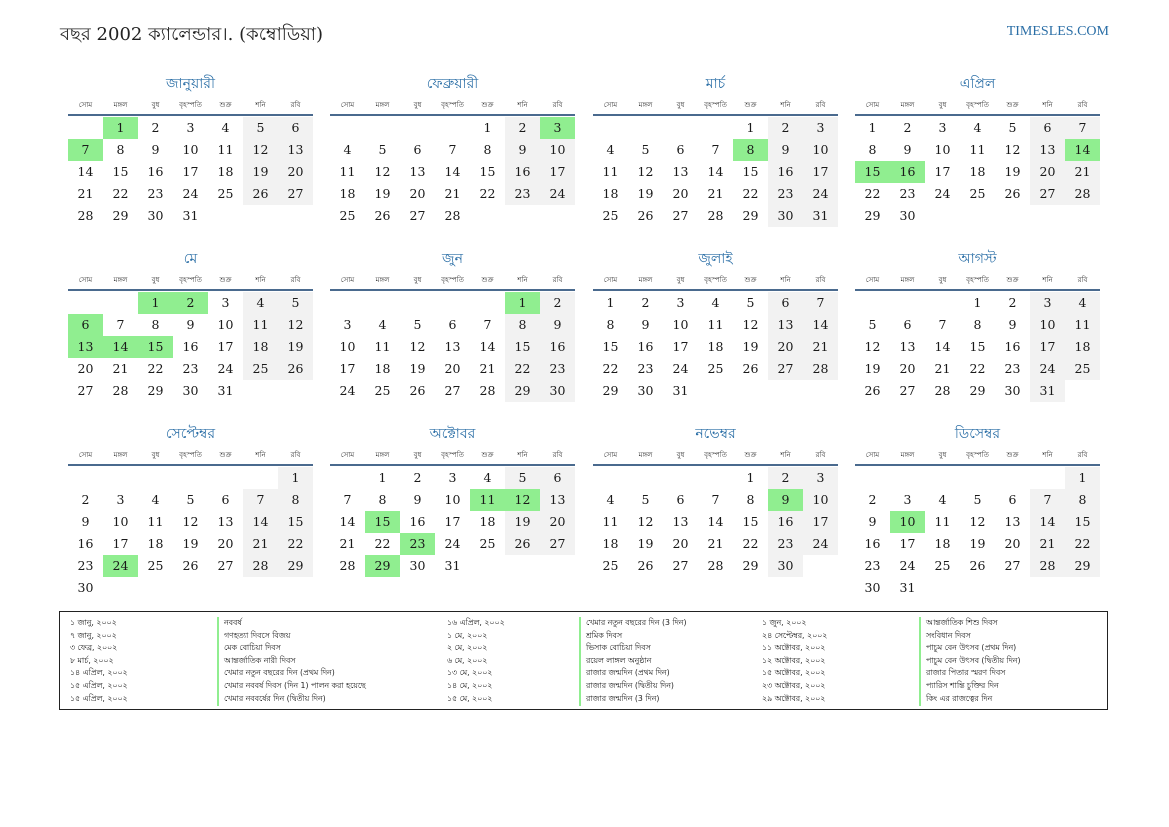  Describe the element at coordinates (417, 368) in the screenshot. I see `day-cell: 19` at that location.